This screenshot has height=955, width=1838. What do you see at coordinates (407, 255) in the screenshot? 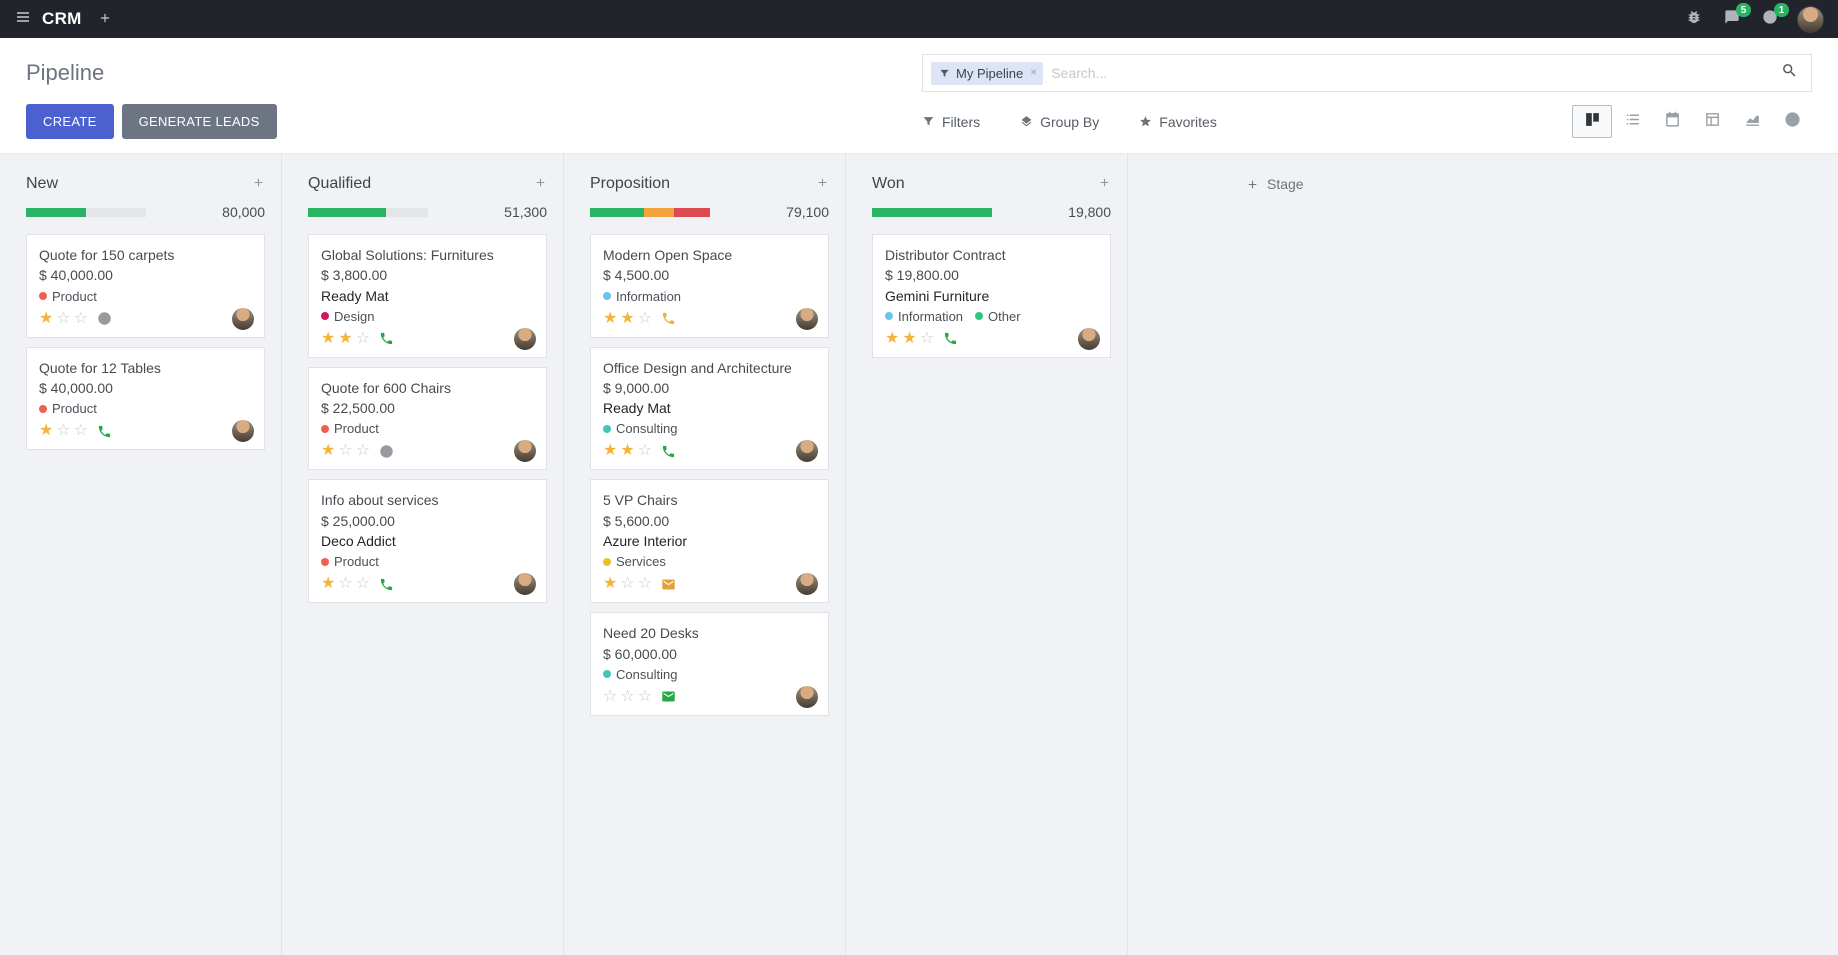
I see `lead-title: Global Solutions: Furnitures` at bounding box center [407, 255].